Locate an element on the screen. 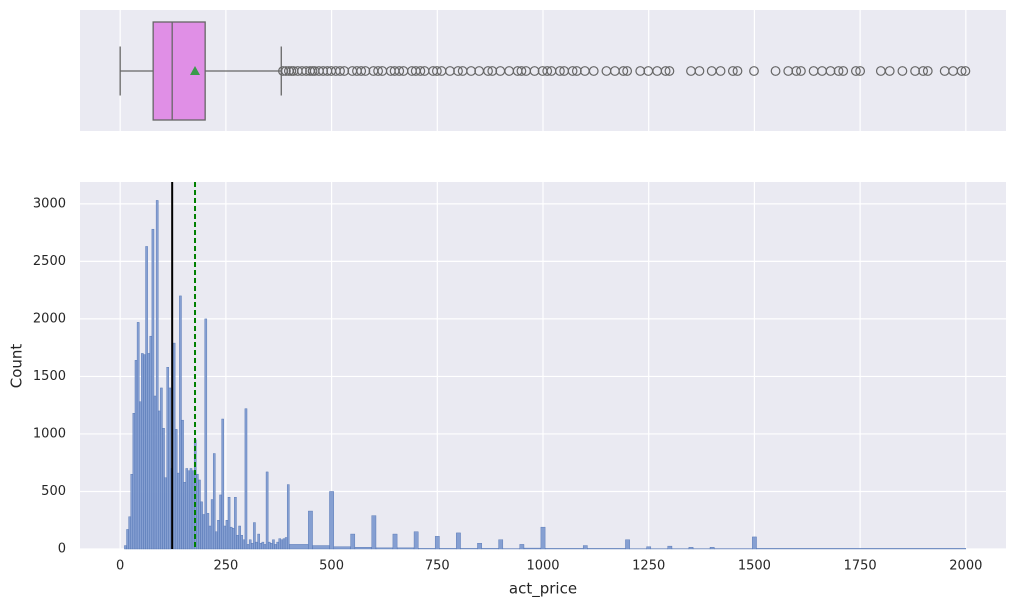 This screenshot has height=611, width=1017. x-tick-label: 500 is located at coordinates (331, 566).